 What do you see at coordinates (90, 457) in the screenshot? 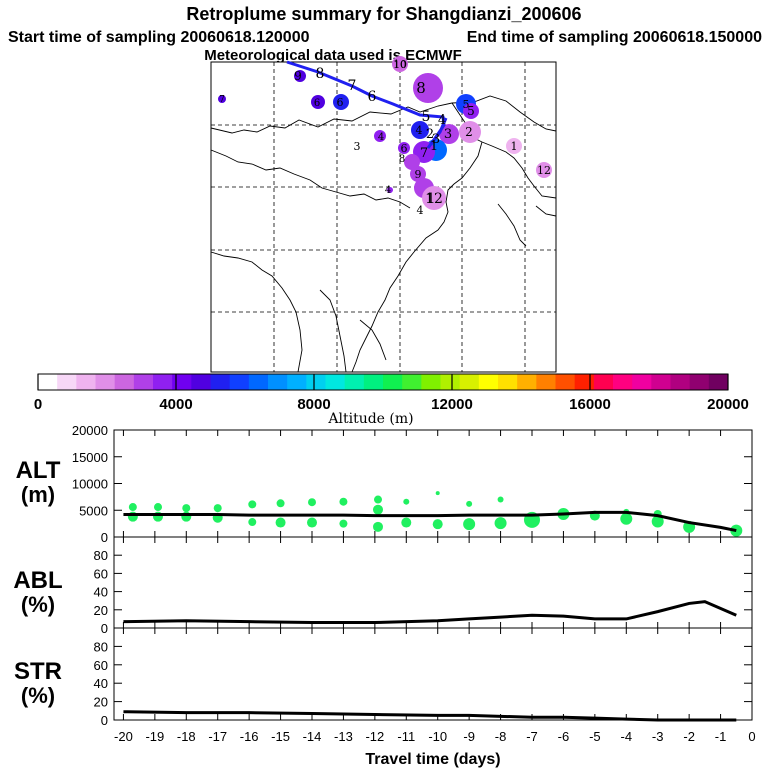
I see `y-tick-label: 15000` at bounding box center [90, 457].